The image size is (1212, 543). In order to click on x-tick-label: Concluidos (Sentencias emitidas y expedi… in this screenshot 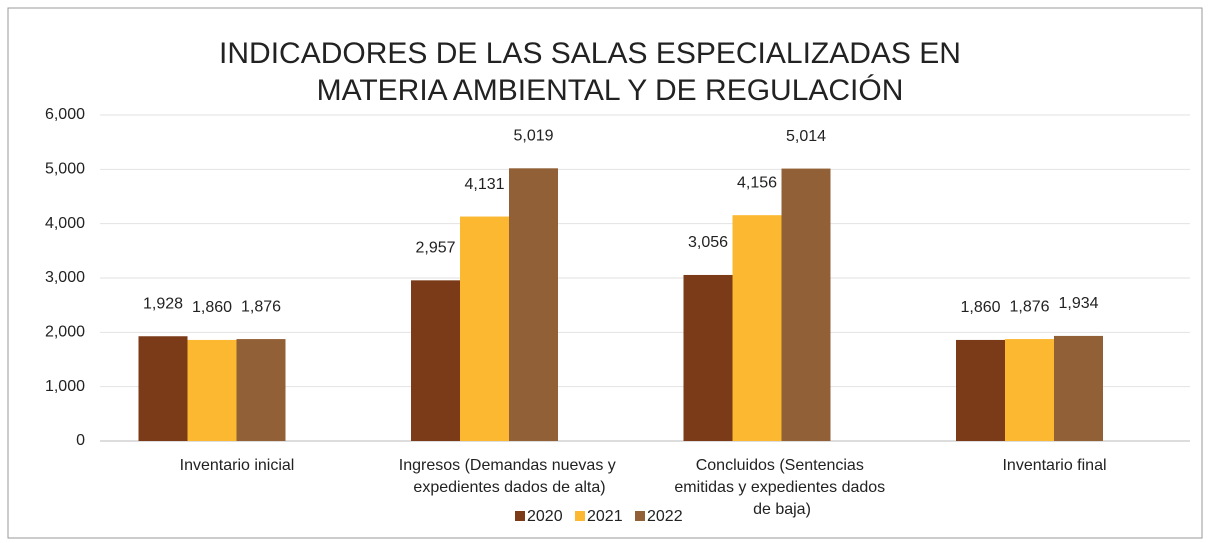, I will do `click(781, 487)`.